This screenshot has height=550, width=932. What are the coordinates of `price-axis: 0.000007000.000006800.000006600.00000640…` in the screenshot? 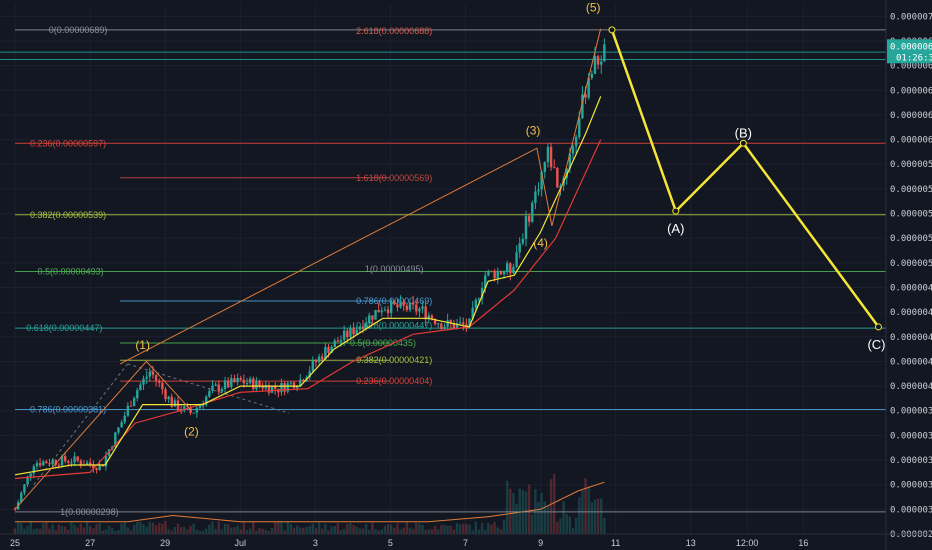 It's located at (908, 275).